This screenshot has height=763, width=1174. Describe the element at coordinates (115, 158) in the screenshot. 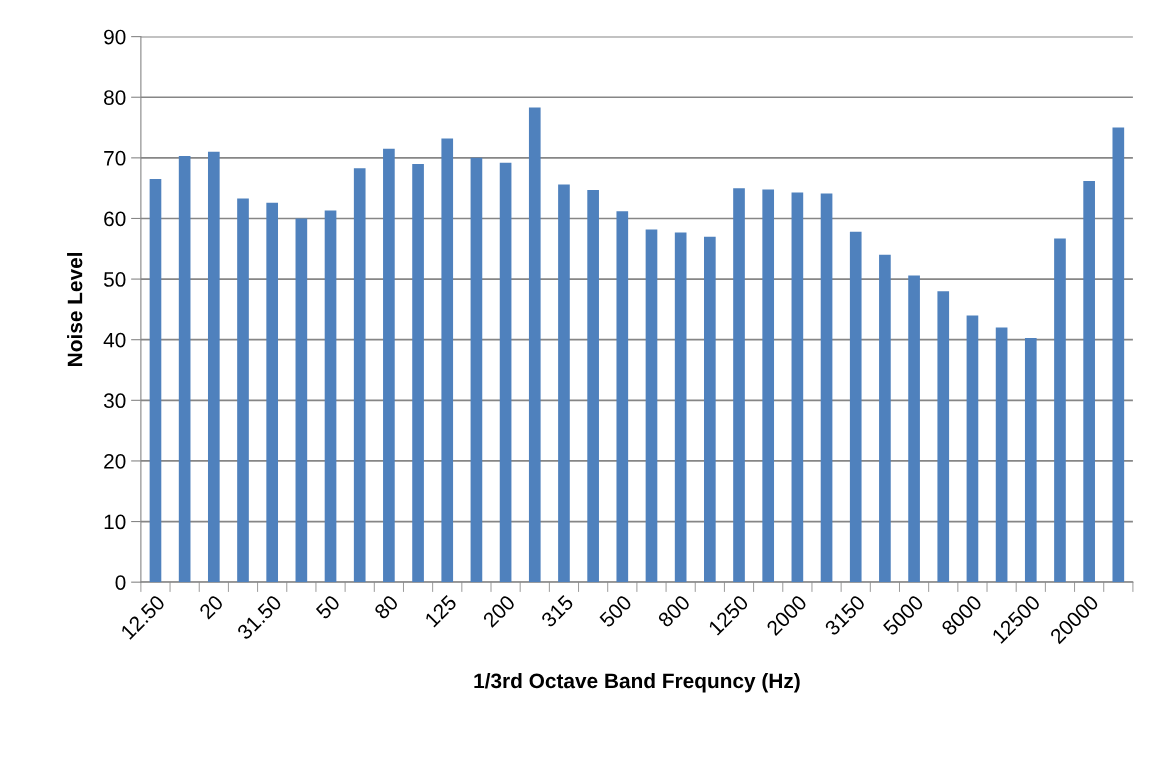

I see `y-tick-label: 70` at that location.